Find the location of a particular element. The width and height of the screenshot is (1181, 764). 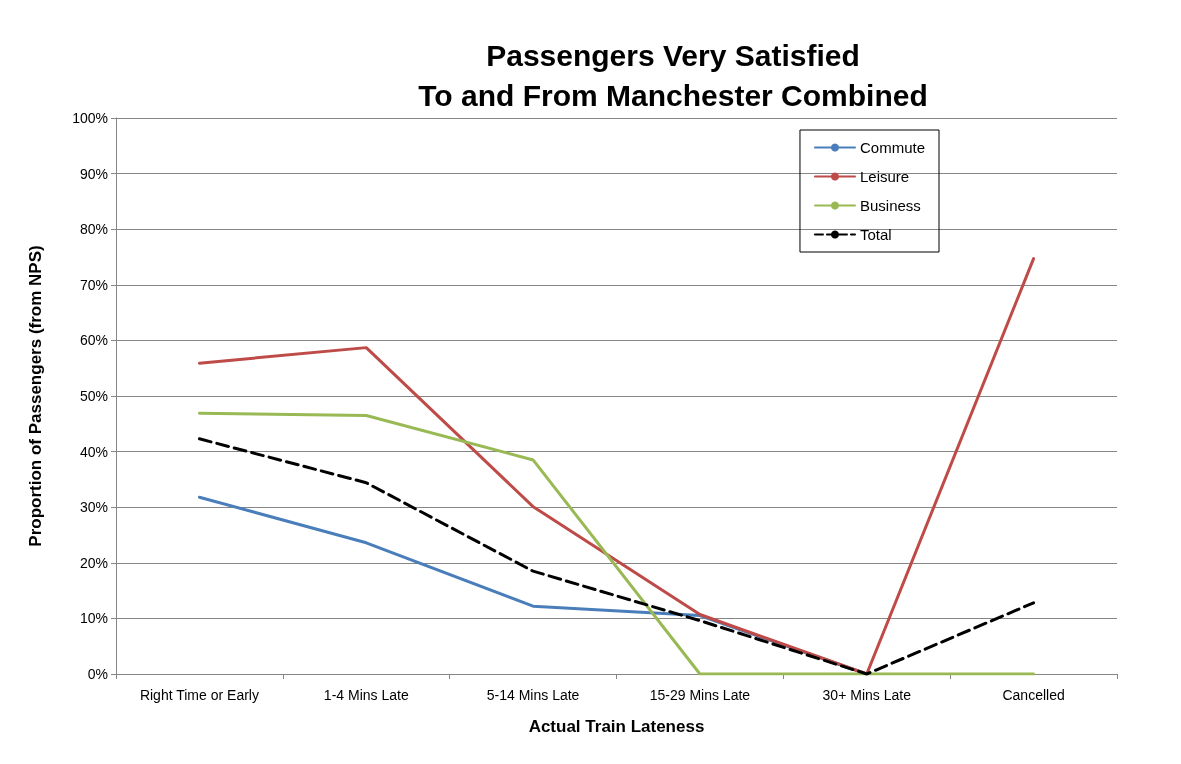

x-tick-label: 1-4 Mins Late is located at coordinates (366, 695).